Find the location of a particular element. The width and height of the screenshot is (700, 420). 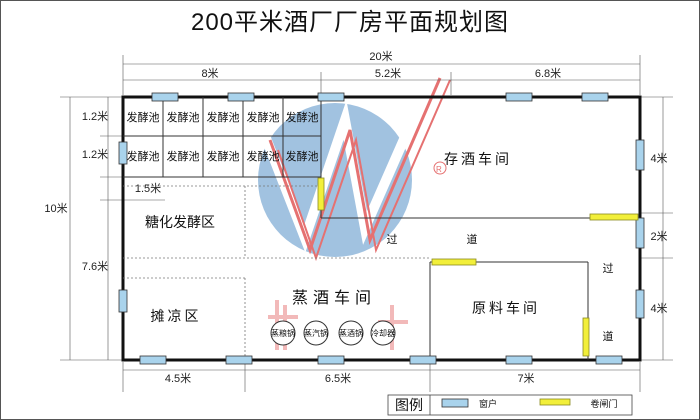

watermark-stroke-white is located at coordinates (346, 165).